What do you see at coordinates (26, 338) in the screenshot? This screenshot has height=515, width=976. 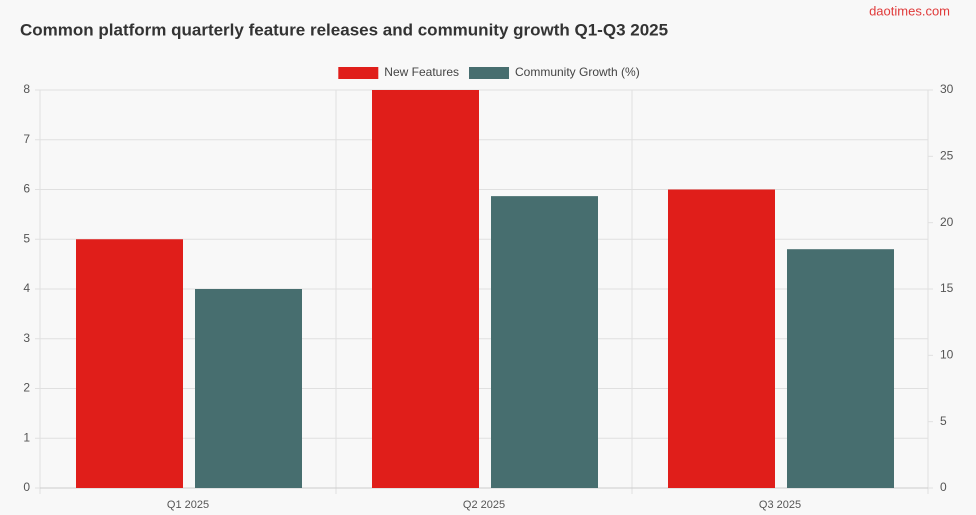 I see `y-tick-label: 3` at bounding box center [26, 338].